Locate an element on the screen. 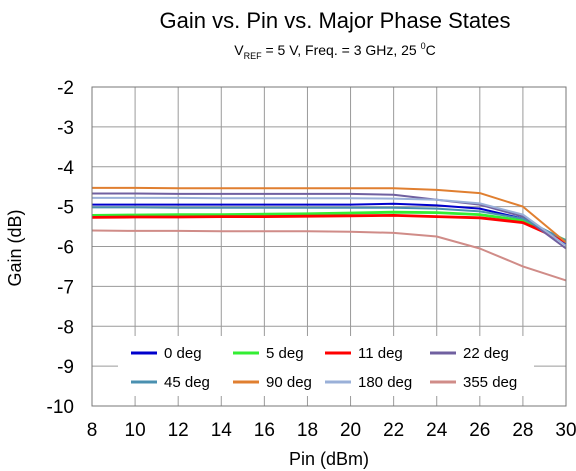  y-axis-label: Gain (dB) is located at coordinates (15, 247).